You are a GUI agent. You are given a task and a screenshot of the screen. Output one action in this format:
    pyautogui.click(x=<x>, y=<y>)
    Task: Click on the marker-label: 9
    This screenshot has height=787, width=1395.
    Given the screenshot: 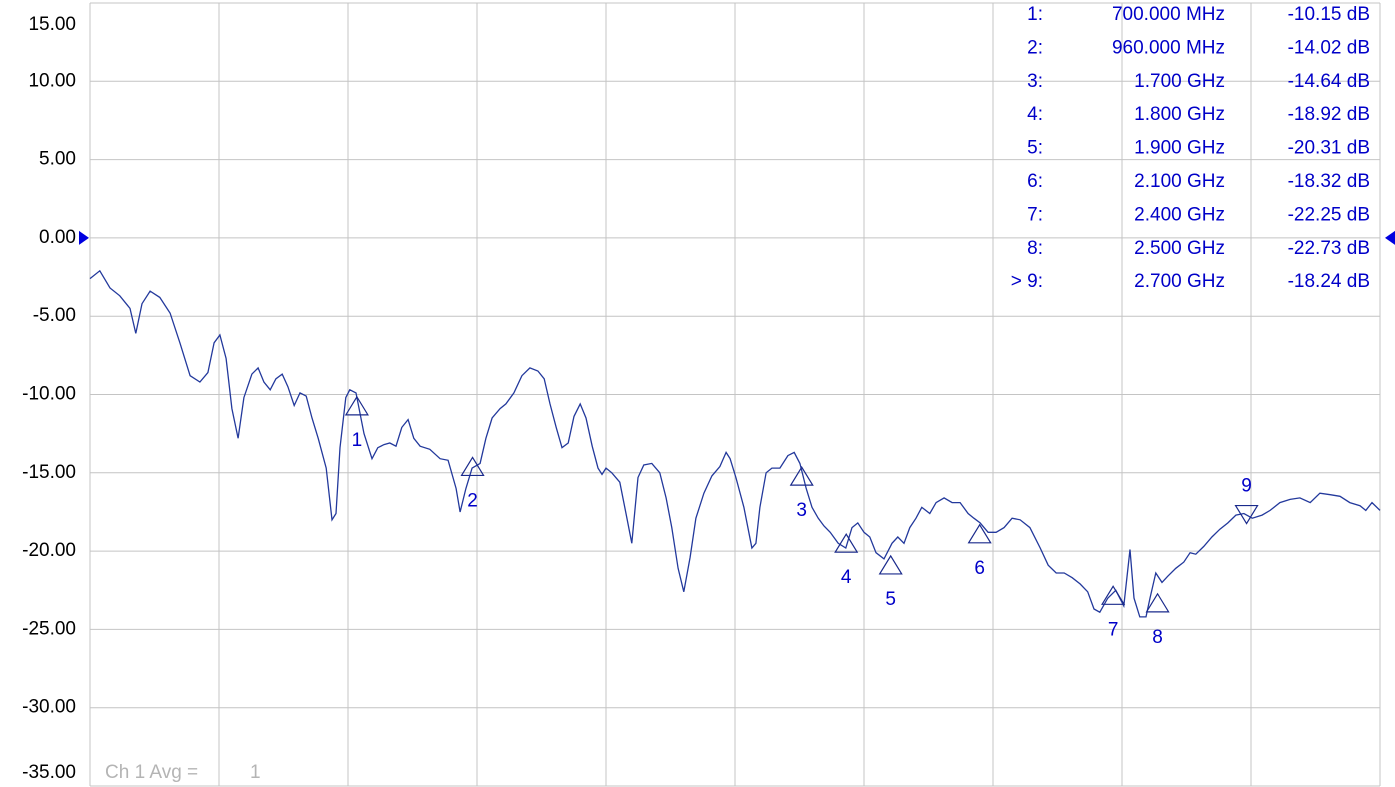 What is the action you would take?
    pyautogui.click(x=1246, y=486)
    